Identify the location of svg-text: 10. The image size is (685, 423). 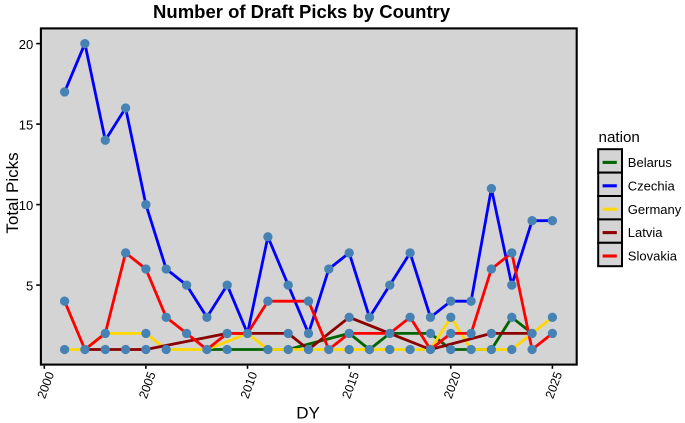
(26, 205).